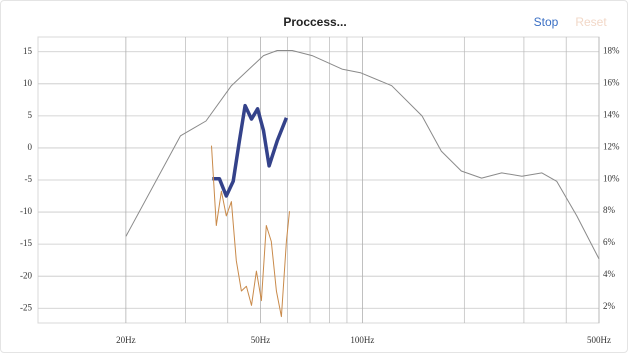  I want to click on reset-button: Reset, so click(591, 22).